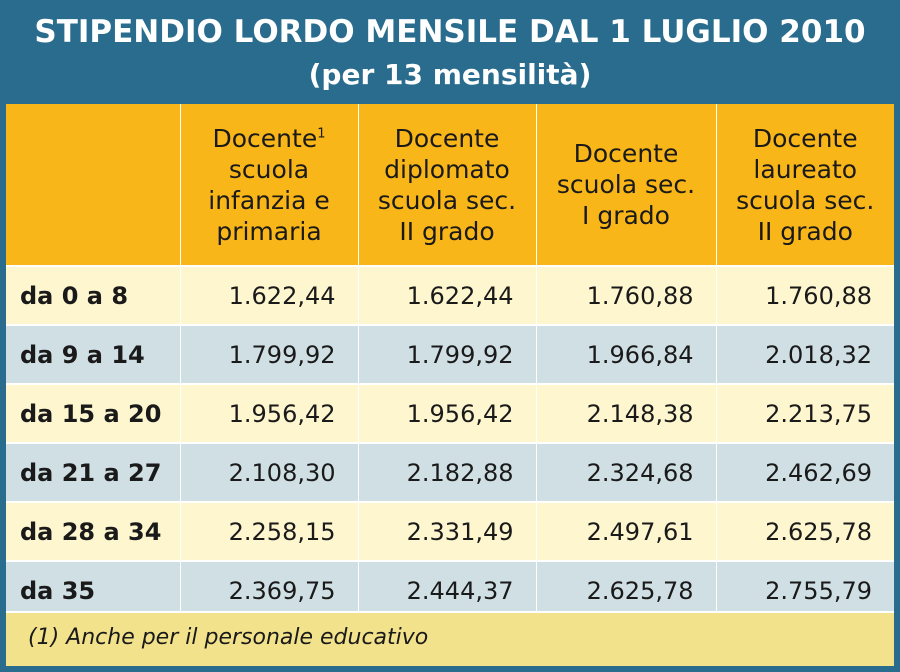 This screenshot has width=900, height=672. What do you see at coordinates (269, 200) in the screenshot?
I see `column-header-1-line-3: infanzia e` at bounding box center [269, 200].